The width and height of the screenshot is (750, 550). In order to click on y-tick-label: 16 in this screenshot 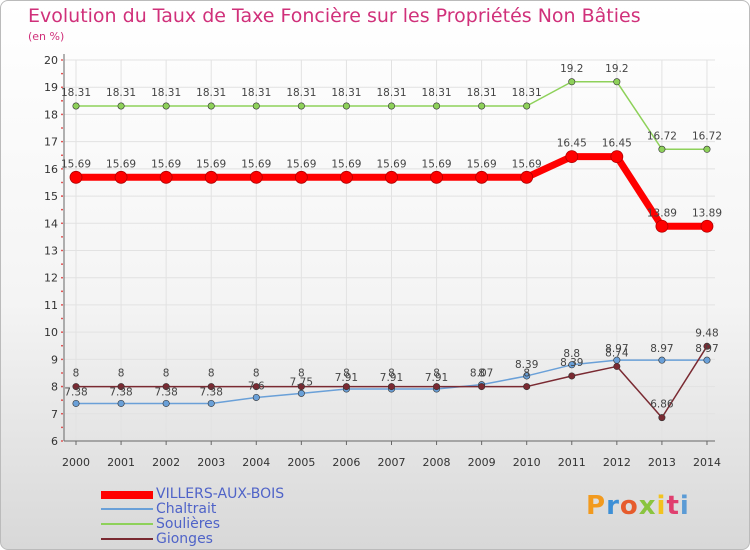, I will do `click(51, 169)`.